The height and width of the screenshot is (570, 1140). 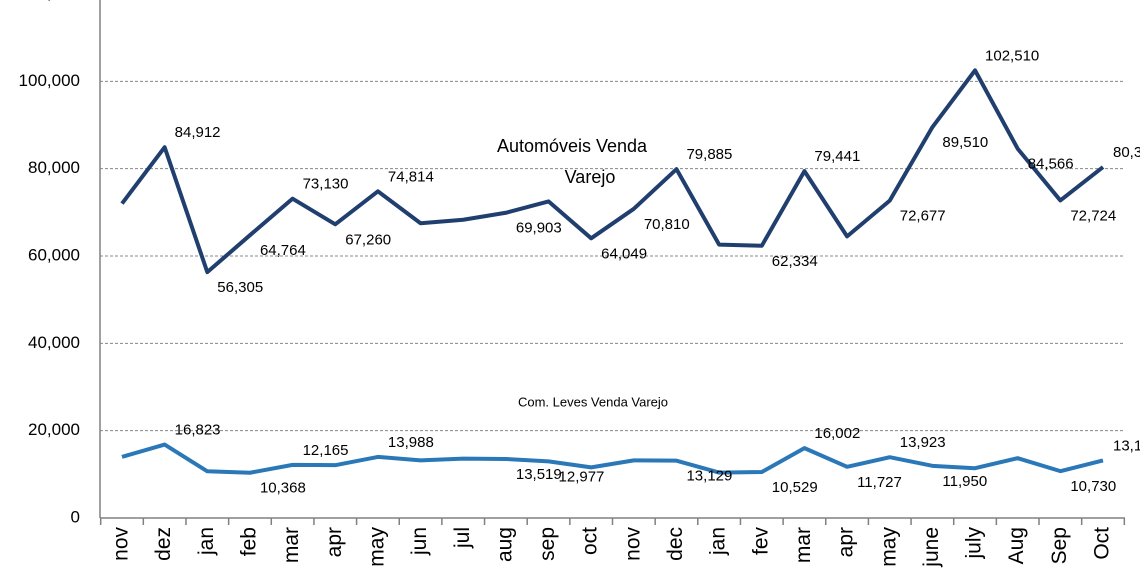 I want to click on data-label: 84,566, so click(x=1051, y=164).